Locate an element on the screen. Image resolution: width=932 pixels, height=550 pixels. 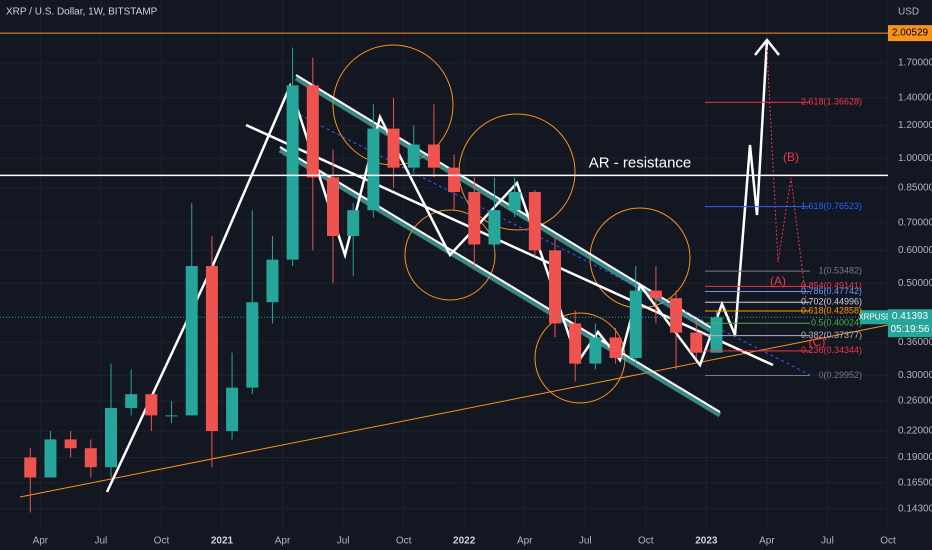
symbol-label: XRPUSD is located at coordinates (875, 316).